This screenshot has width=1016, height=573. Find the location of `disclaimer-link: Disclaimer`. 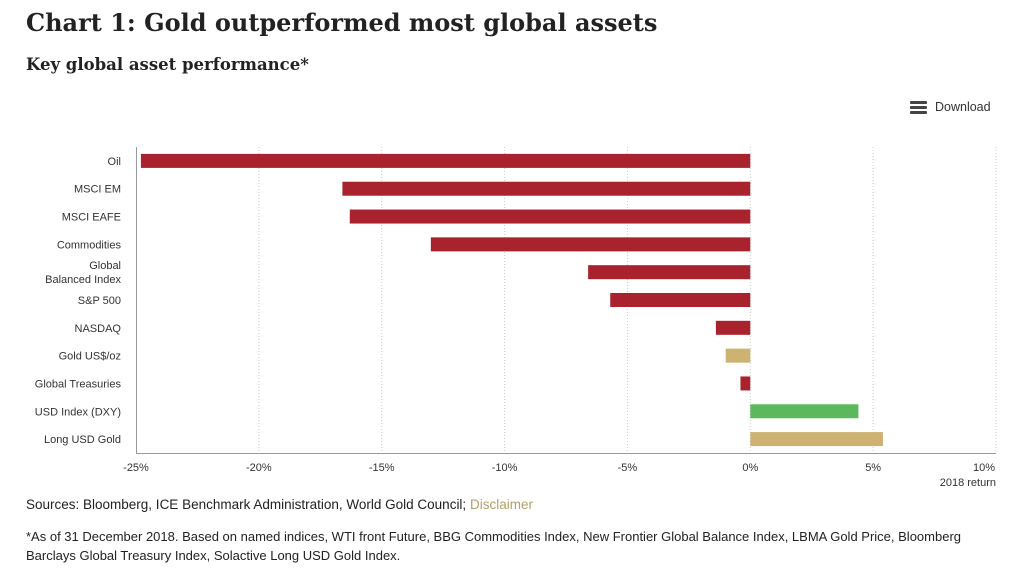

disclaimer-link: Disclaimer is located at coordinates (501, 504).